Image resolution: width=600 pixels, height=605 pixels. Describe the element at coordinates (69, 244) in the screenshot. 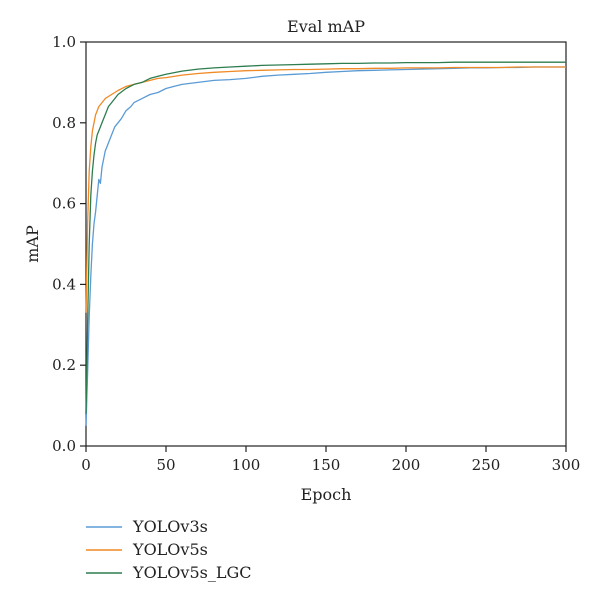

I see `y-axis-ticks: 0.0 0.2 0.4 0.6 0.8 1.0` at that location.